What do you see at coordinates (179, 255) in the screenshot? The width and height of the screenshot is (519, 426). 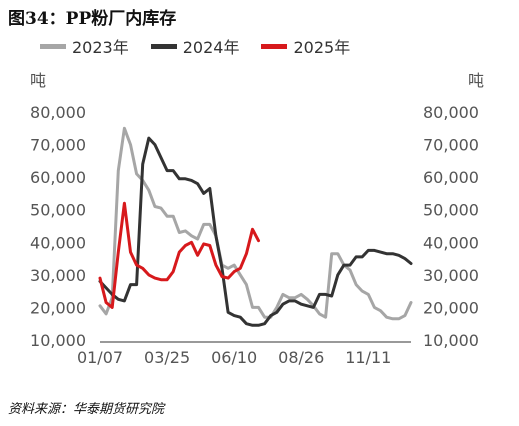 I see `series-line-2025年` at bounding box center [179, 255].